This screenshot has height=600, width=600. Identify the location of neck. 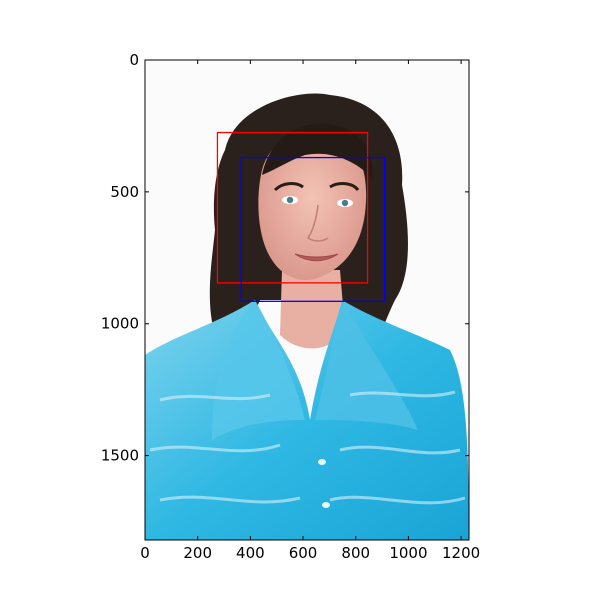
(312, 309).